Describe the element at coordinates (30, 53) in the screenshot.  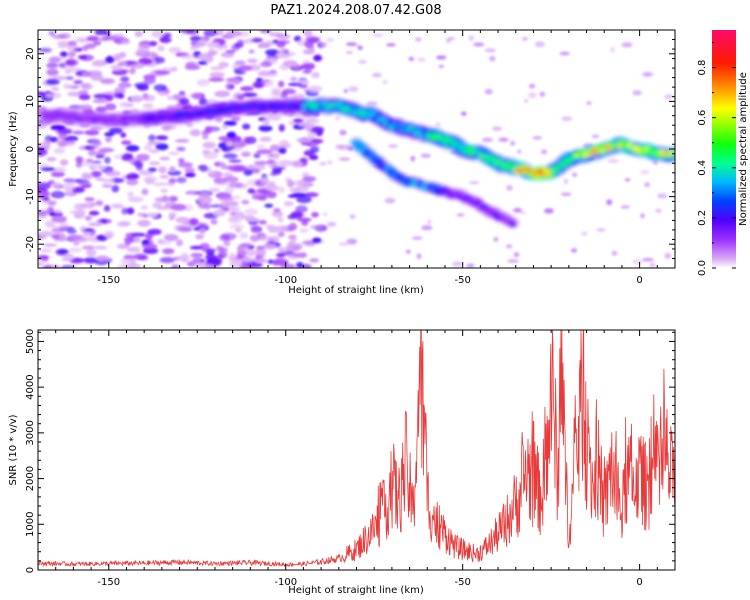
I see `spectrogram-y-tick-label: 20` at that location.